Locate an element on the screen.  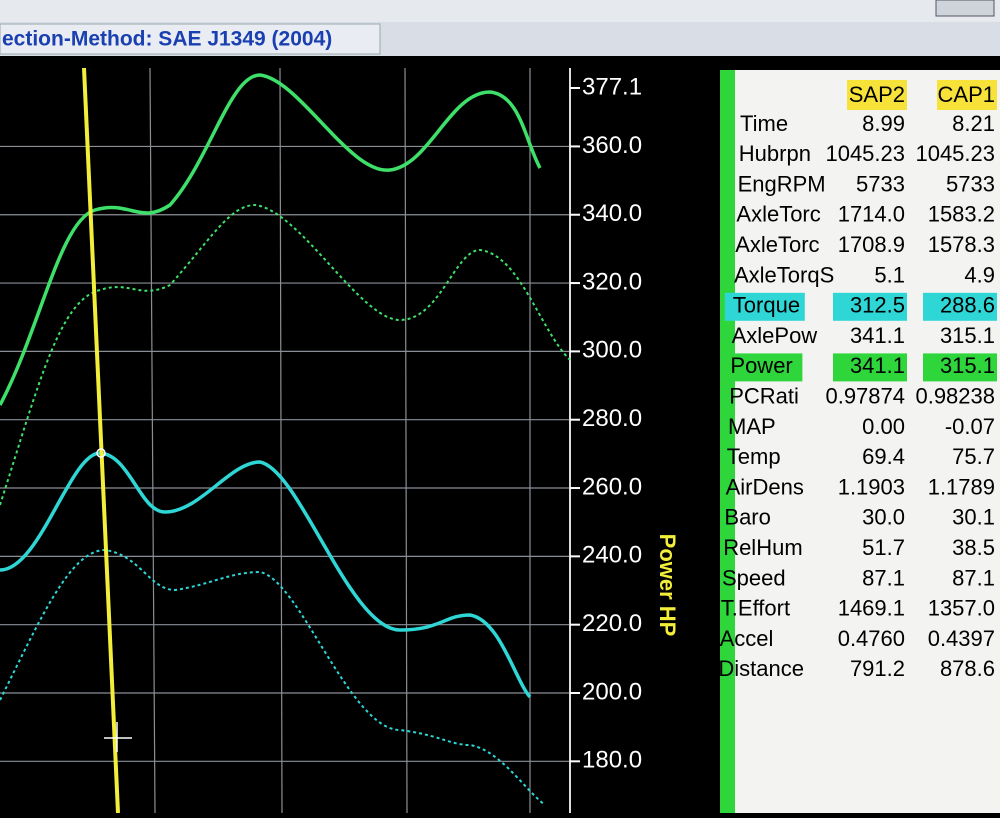
y-tick-label: 220.0 is located at coordinates (612, 623).